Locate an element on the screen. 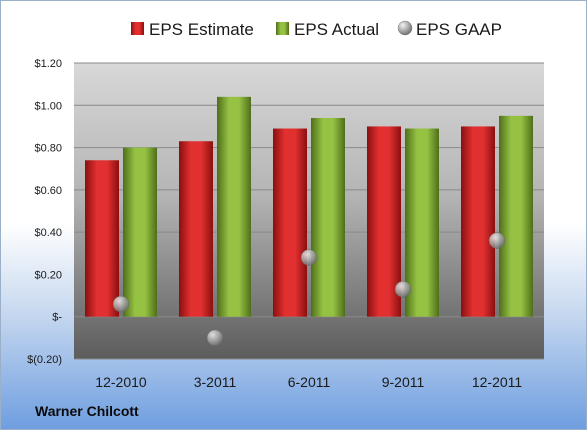 This screenshot has width=587, height=430. legend-item-actual: EPS Actual is located at coordinates (327, 29).